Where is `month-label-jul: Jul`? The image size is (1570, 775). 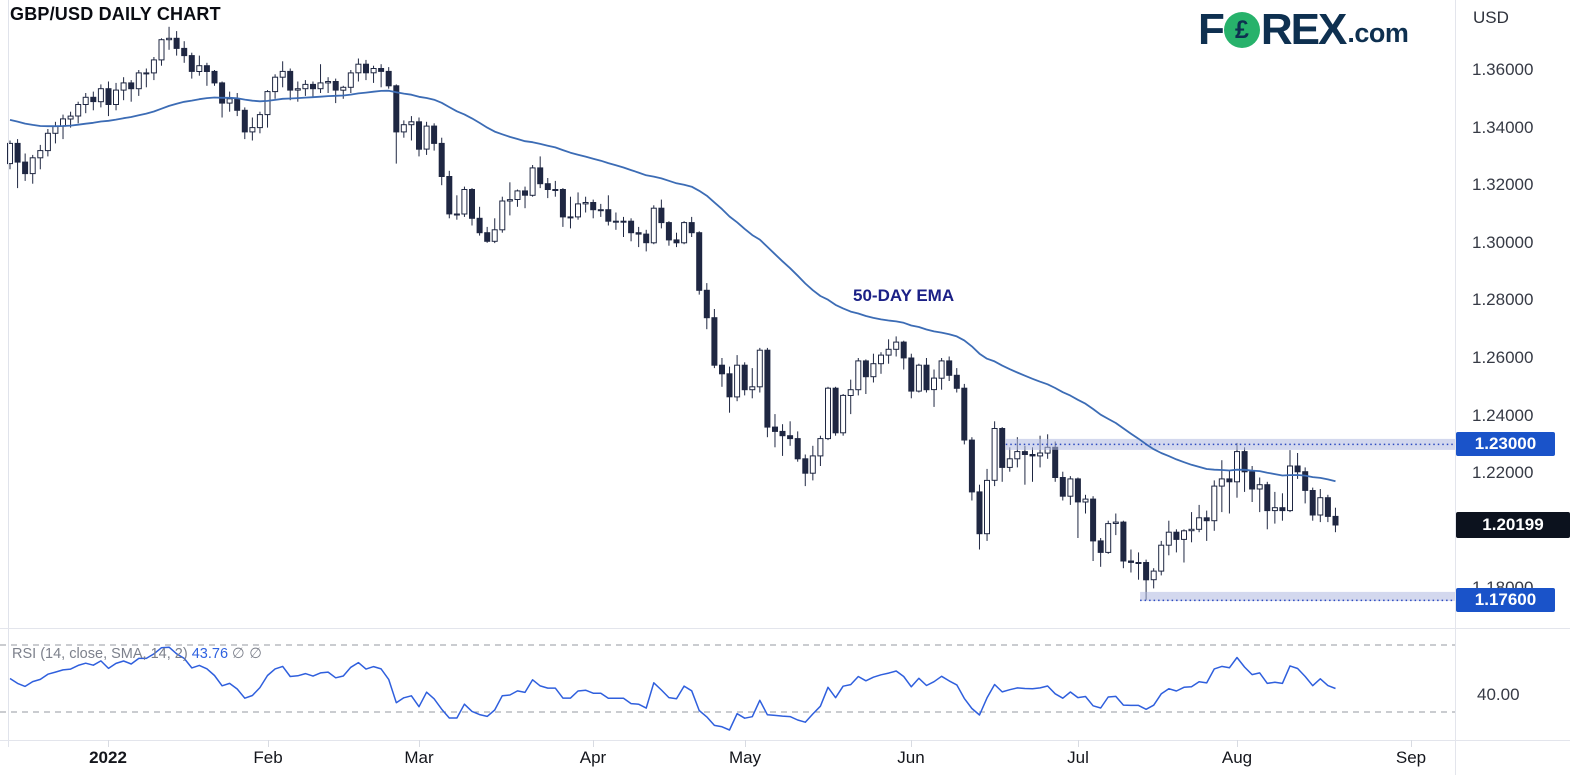 month-label-jul: Jul is located at coordinates (1078, 757).